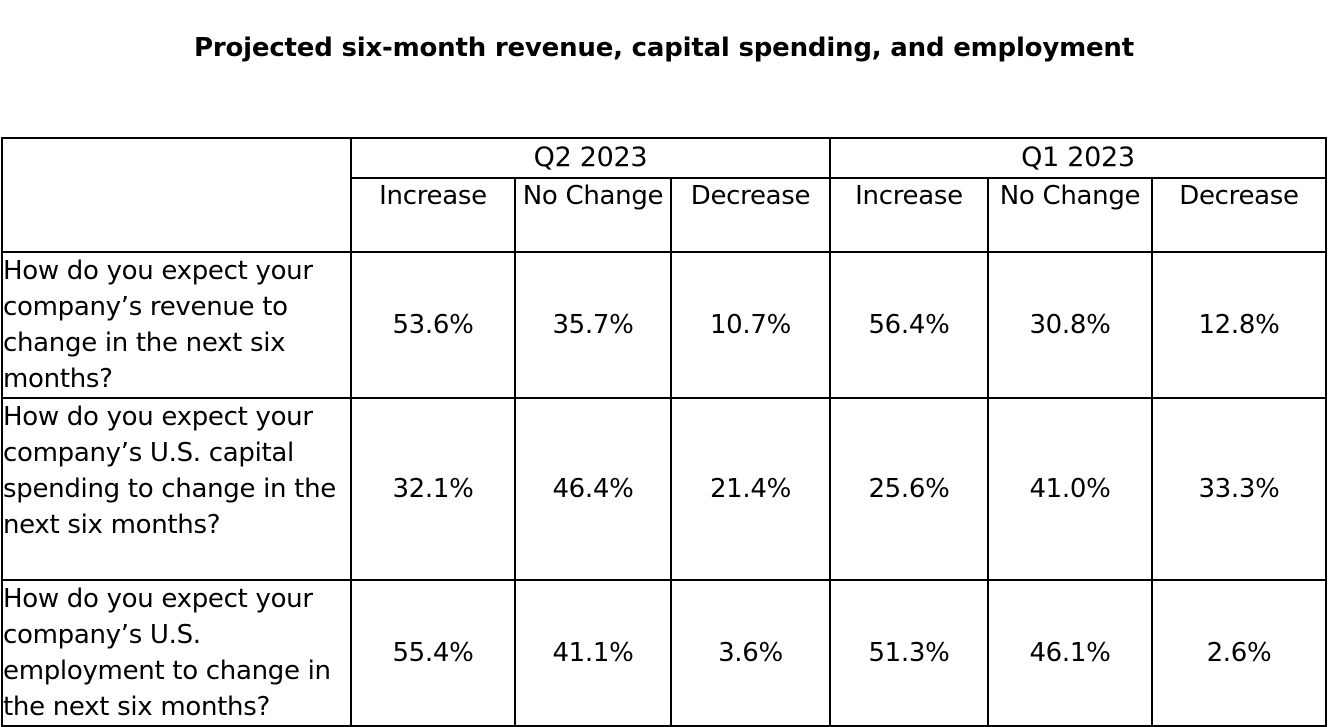 This screenshot has width=1328, height=727. I want to click on table-cell: 10.7%, so click(750, 325).